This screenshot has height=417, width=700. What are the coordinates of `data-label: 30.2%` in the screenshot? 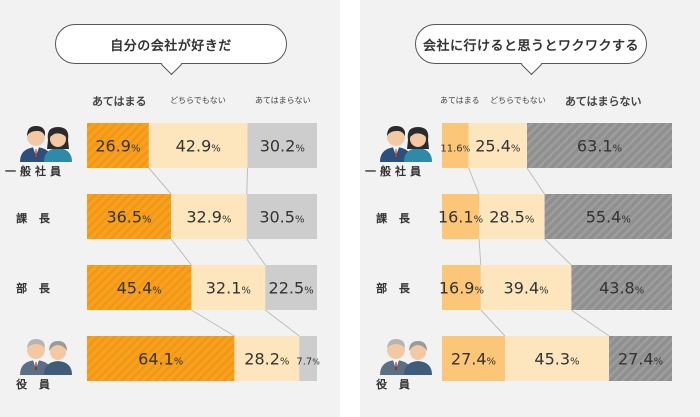 It's located at (282, 146).